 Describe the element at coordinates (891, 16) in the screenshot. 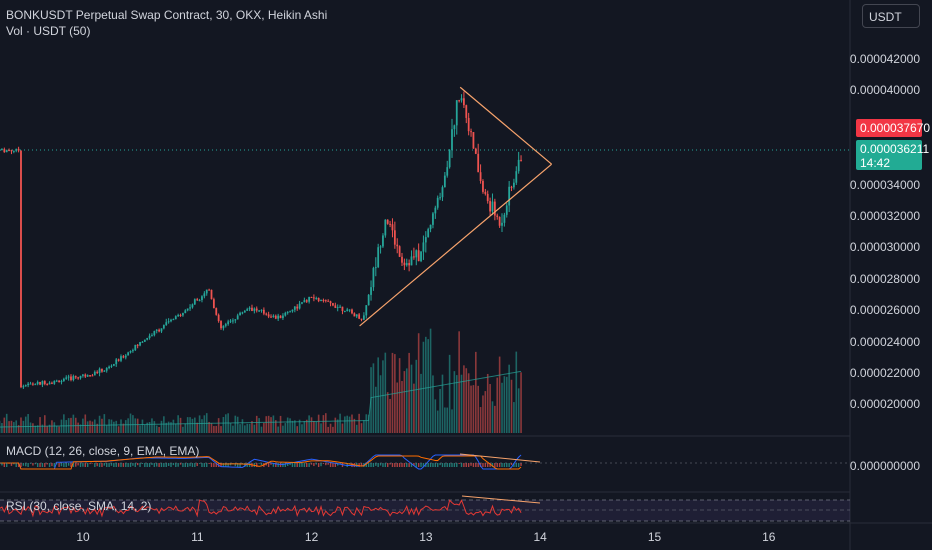

I see `currency-button: USDT` at that location.